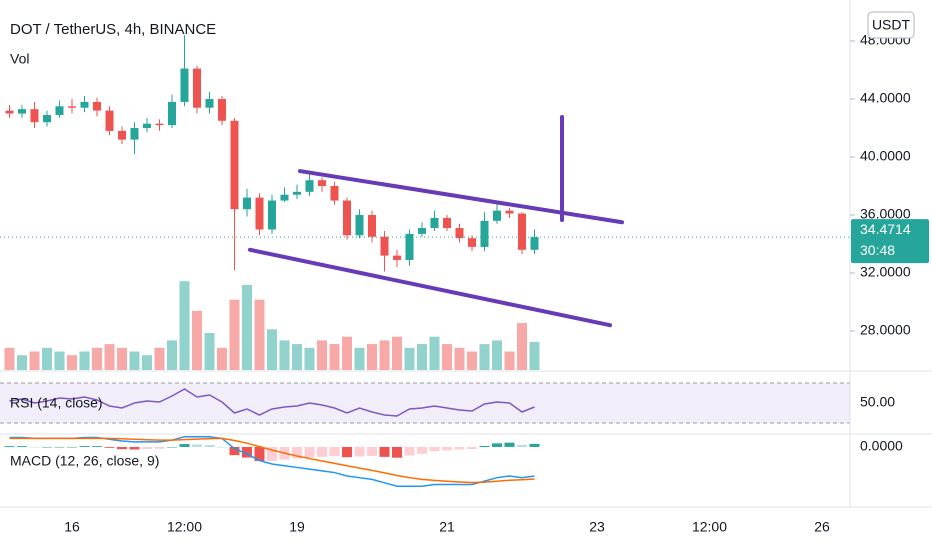 The width and height of the screenshot is (932, 550). I want to click on price-badge-value: 34.4714, so click(885, 229).